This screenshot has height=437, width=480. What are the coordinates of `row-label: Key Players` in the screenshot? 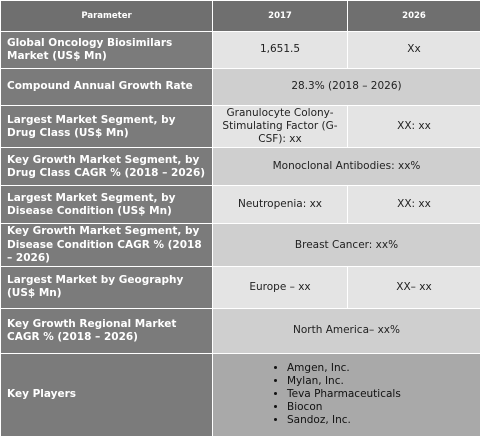 It's located at (107, 394).